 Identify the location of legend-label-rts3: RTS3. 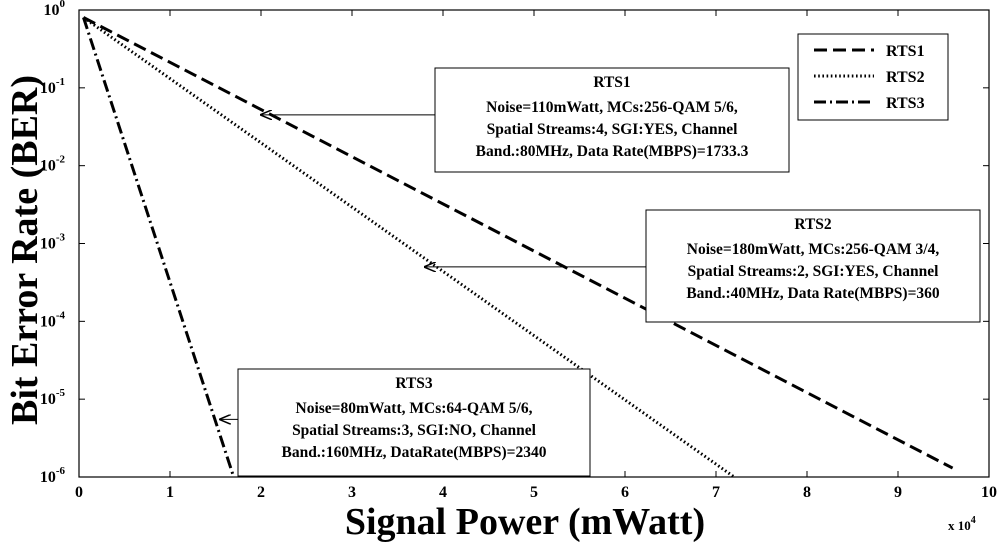
(905, 103).